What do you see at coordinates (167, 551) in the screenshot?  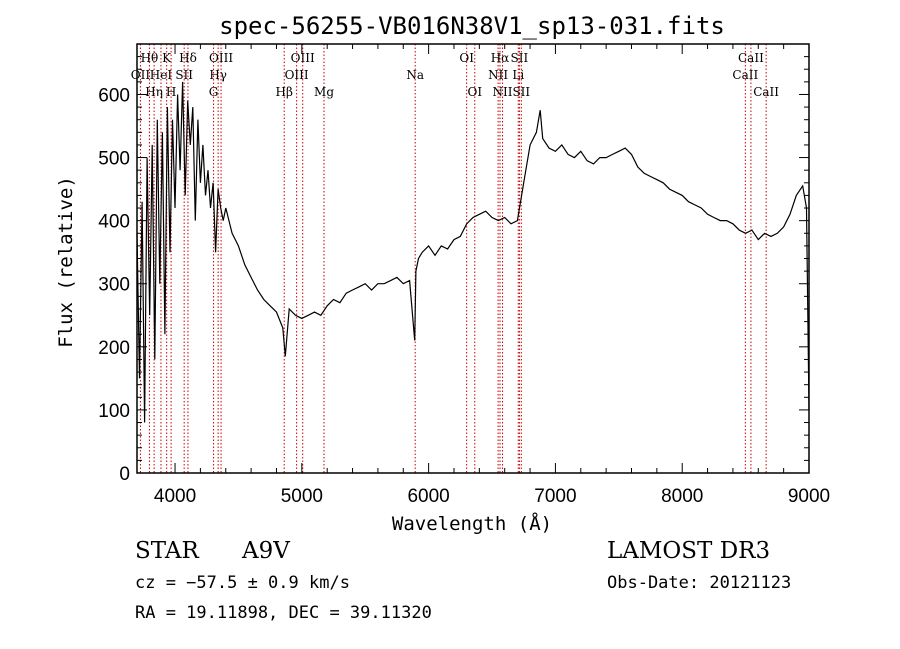 I see `object-type: STAR` at bounding box center [167, 551].